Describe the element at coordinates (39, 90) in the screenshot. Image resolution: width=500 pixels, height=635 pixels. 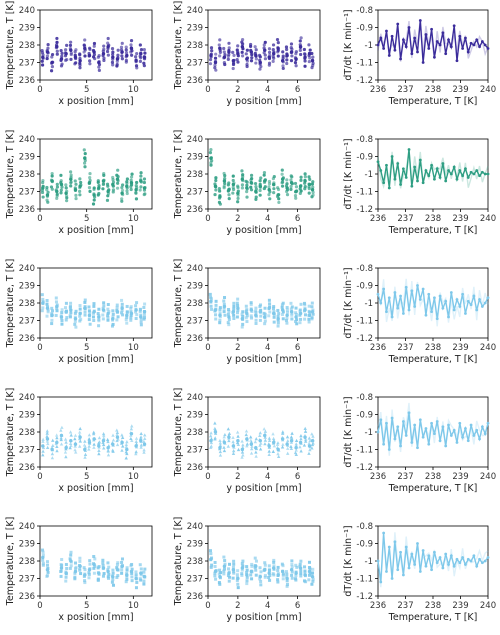
I see `x-tick-label: 0` at that location.